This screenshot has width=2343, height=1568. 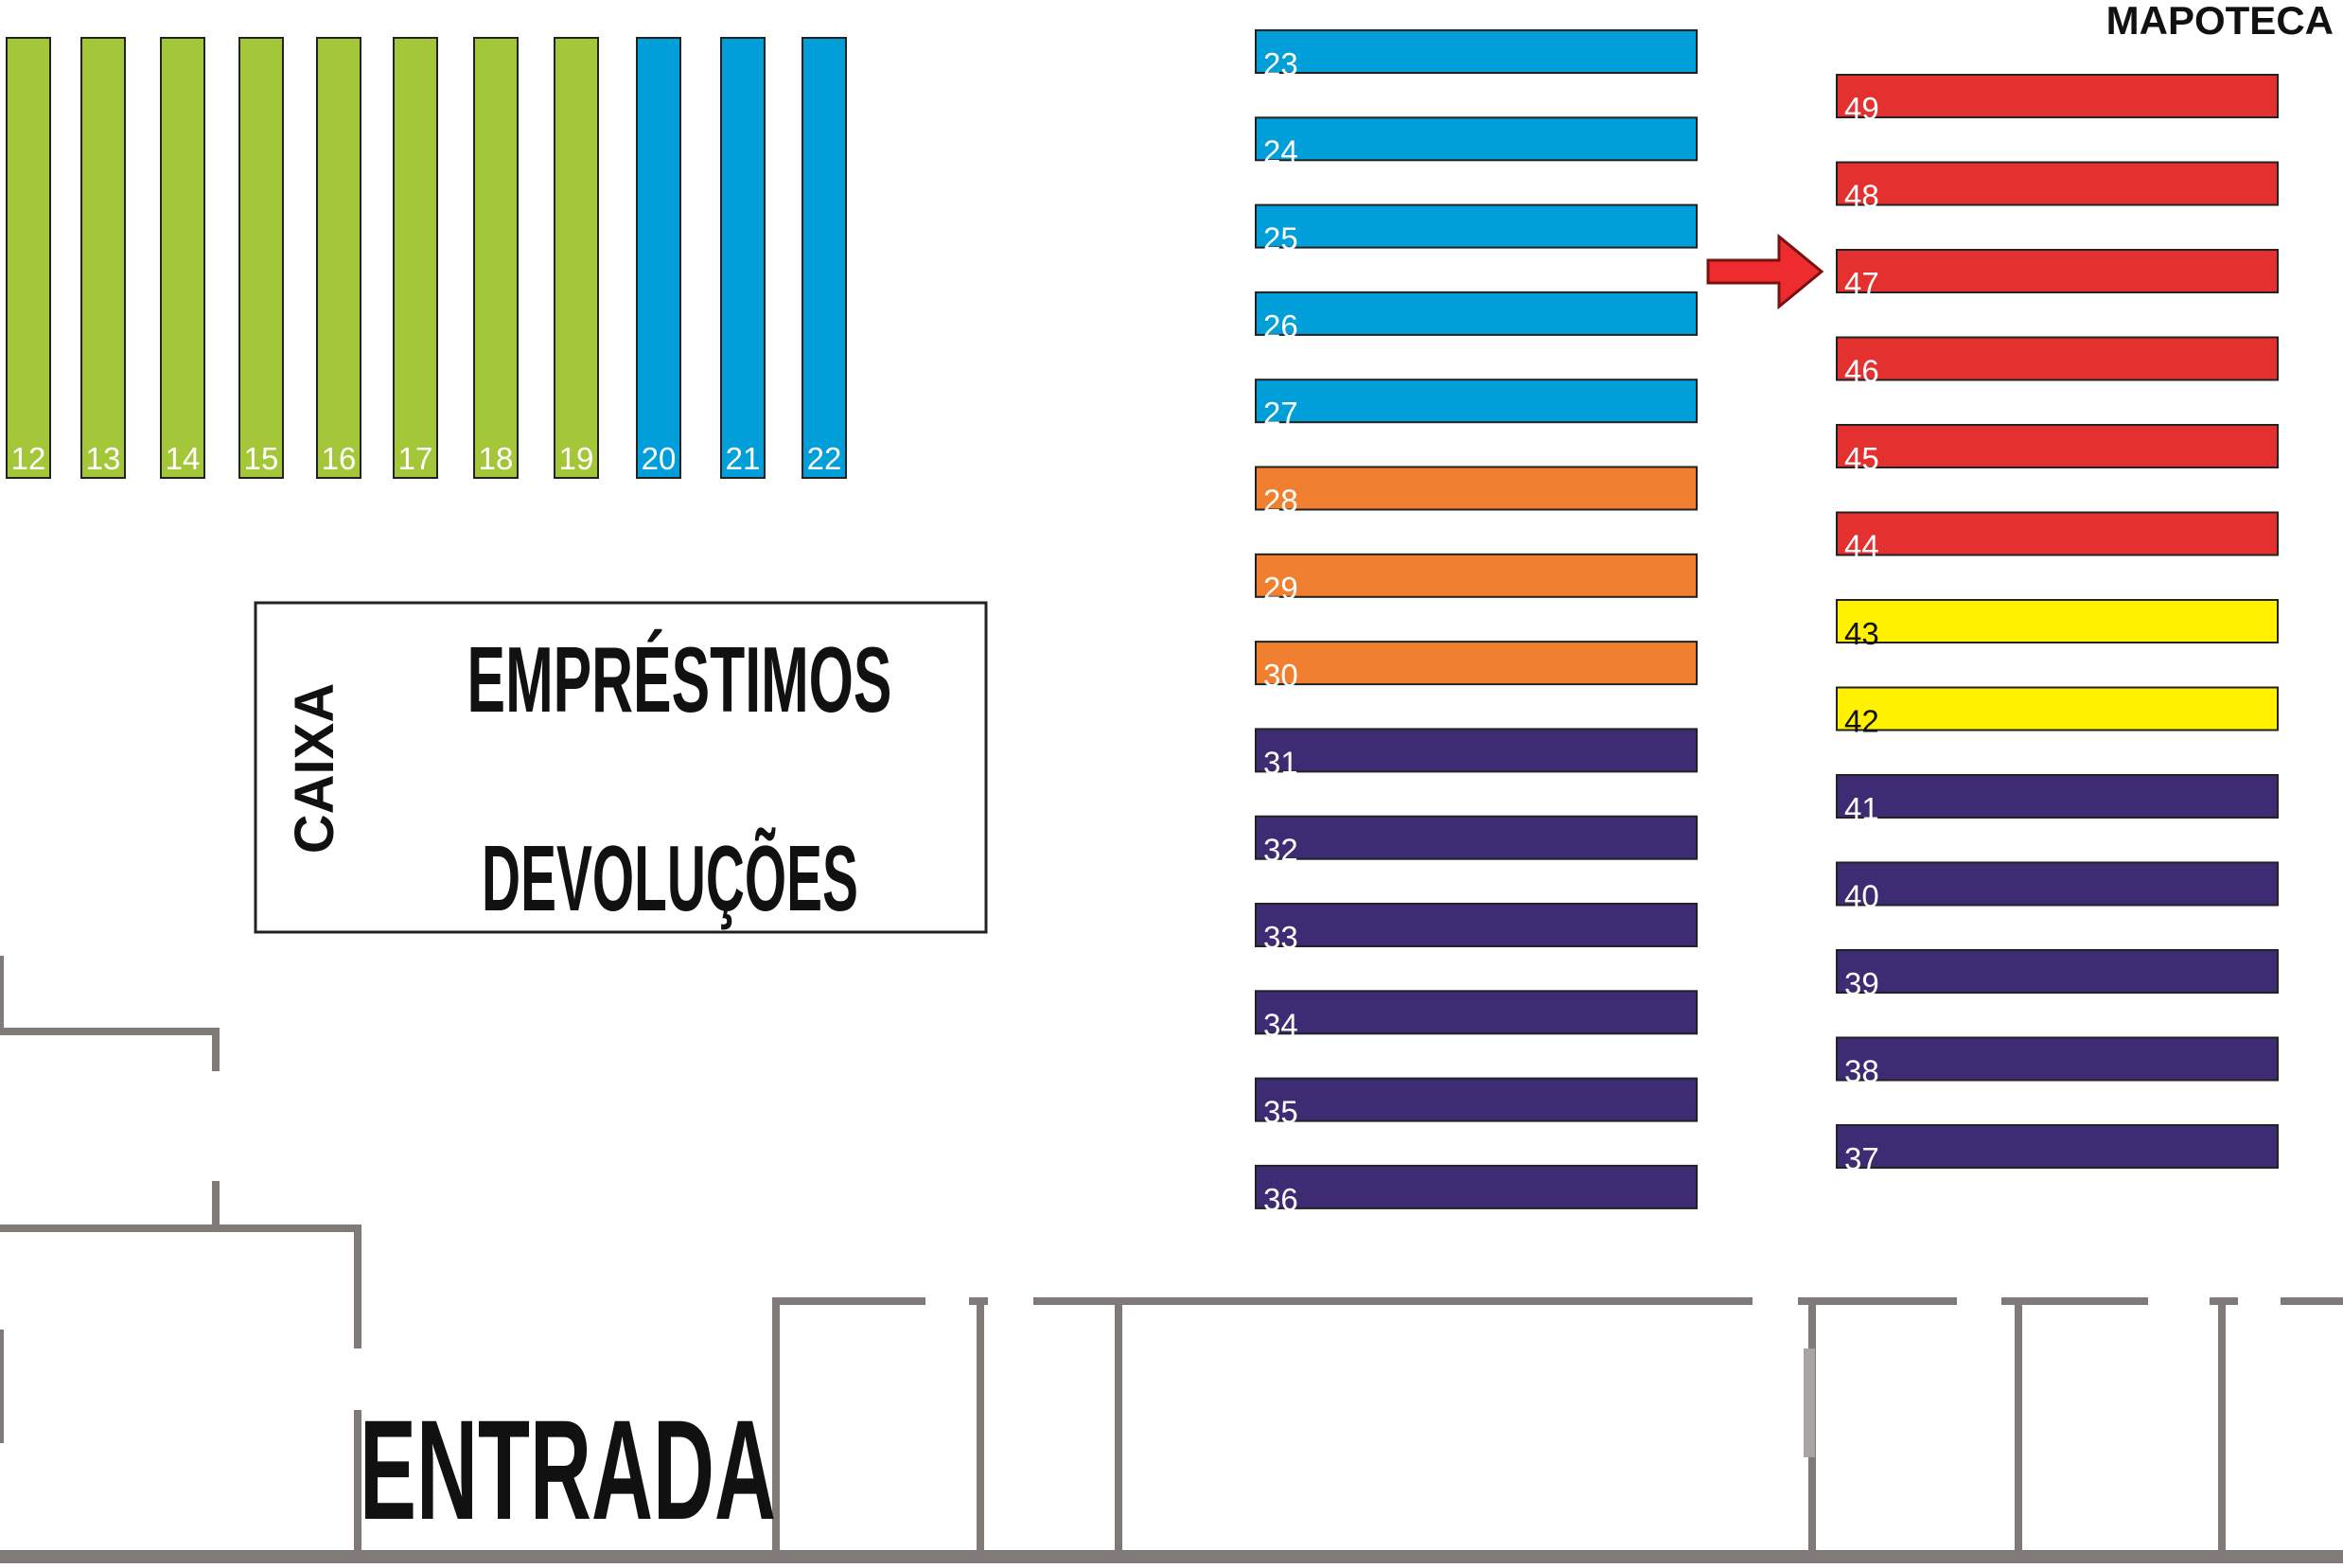 I want to click on shelf-35: 35, so click(x=1476, y=1103).